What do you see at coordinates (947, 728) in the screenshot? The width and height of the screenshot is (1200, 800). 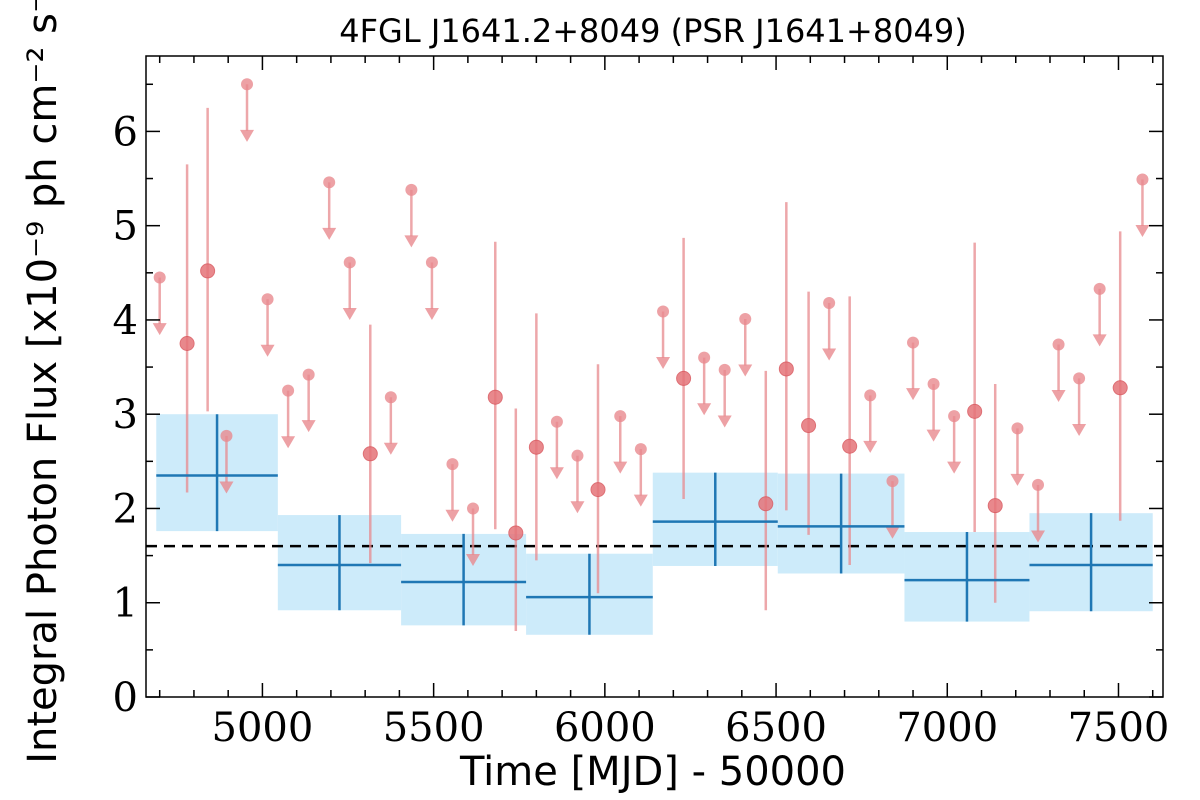 I see `x-tick-label: 7000` at bounding box center [947, 728].